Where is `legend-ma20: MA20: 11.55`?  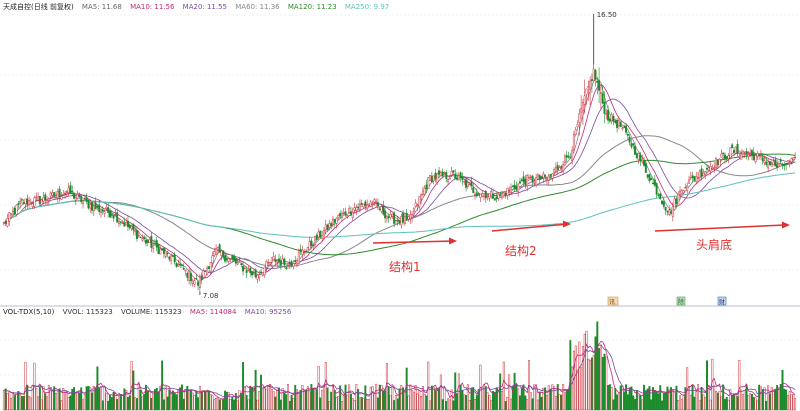
legend-ma20: MA20: 11.55 is located at coordinates (205, 7).